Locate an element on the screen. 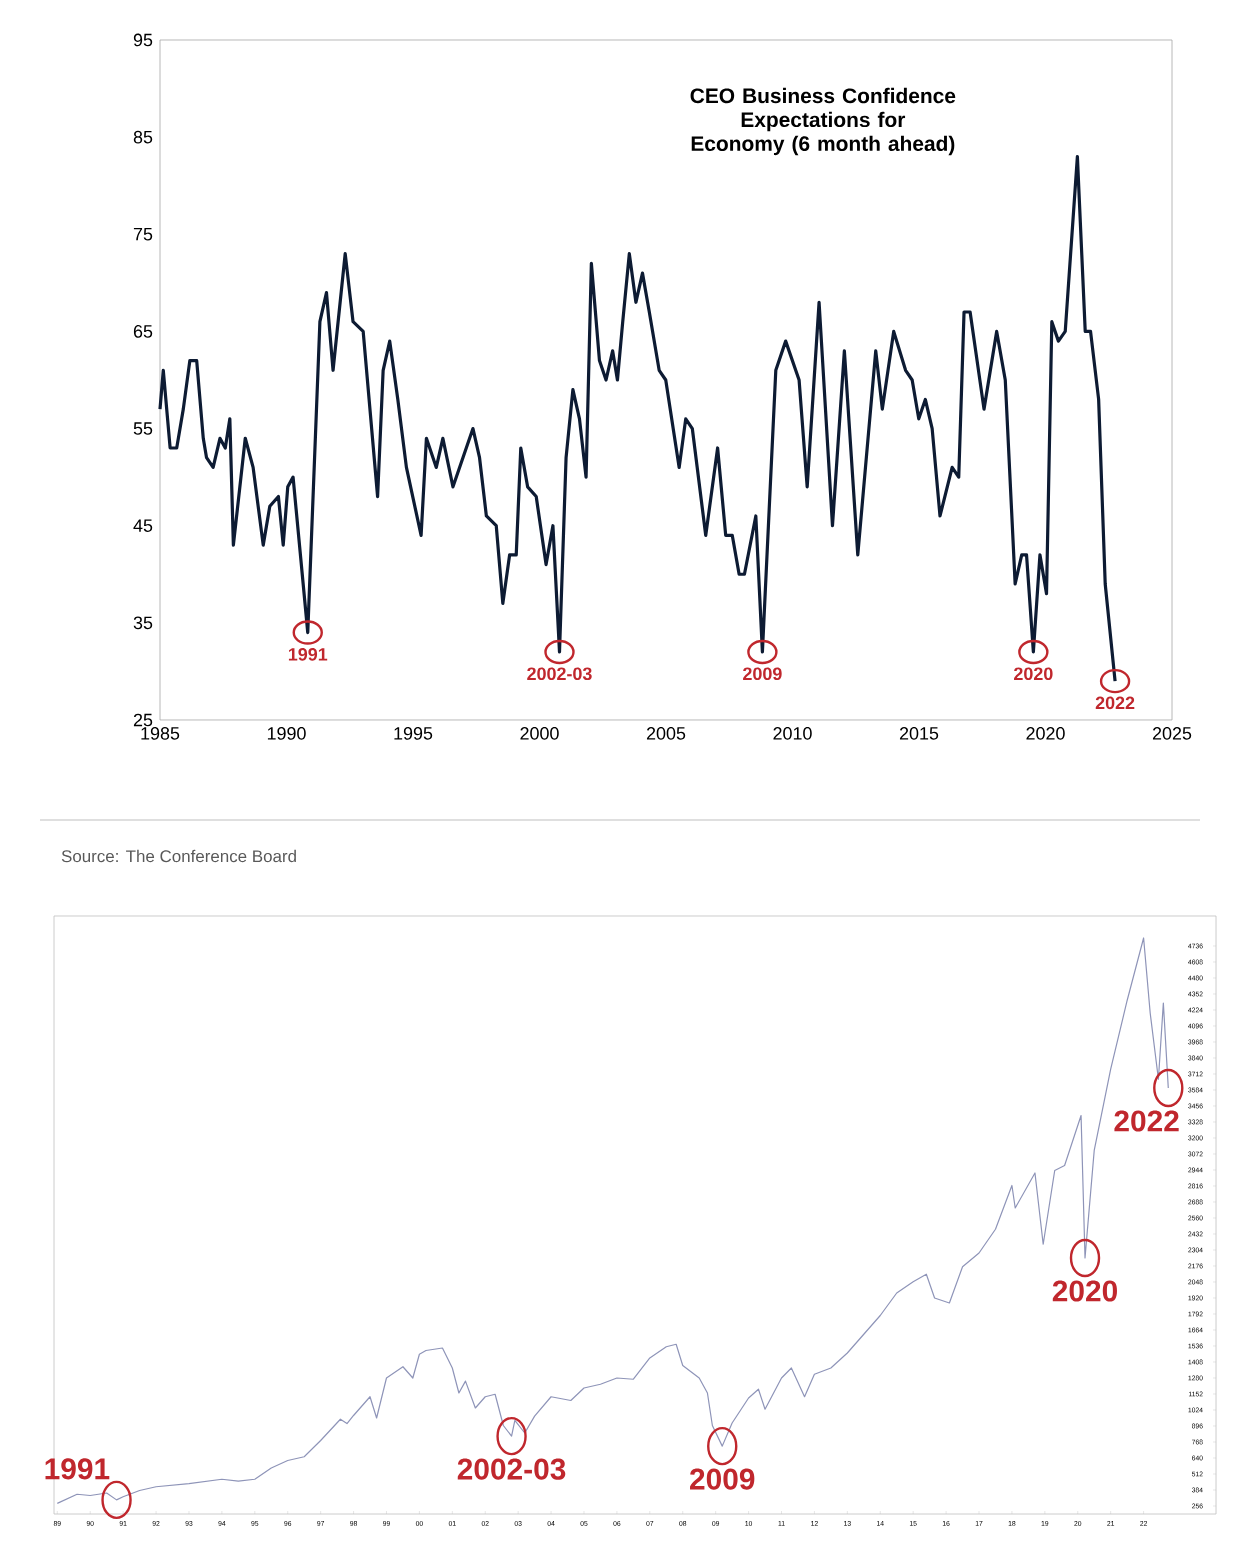  y-tick-label: 35 is located at coordinates (143, 623).